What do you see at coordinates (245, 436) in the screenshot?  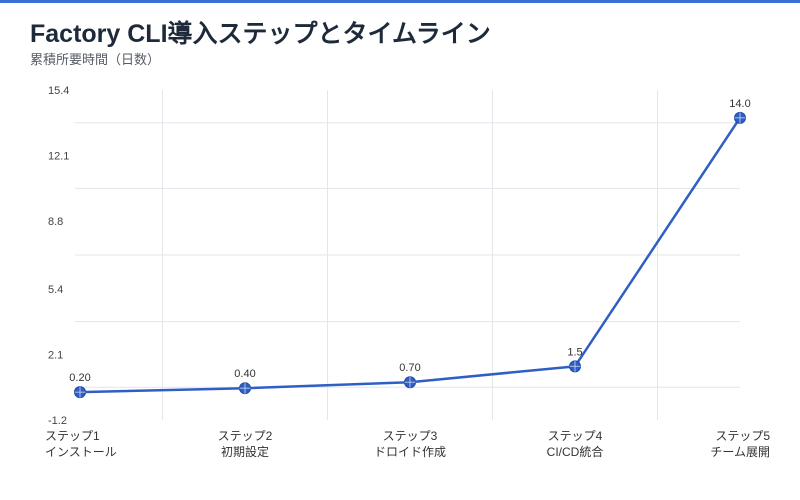 I see `x-tick-label: ステップ2` at bounding box center [245, 436].